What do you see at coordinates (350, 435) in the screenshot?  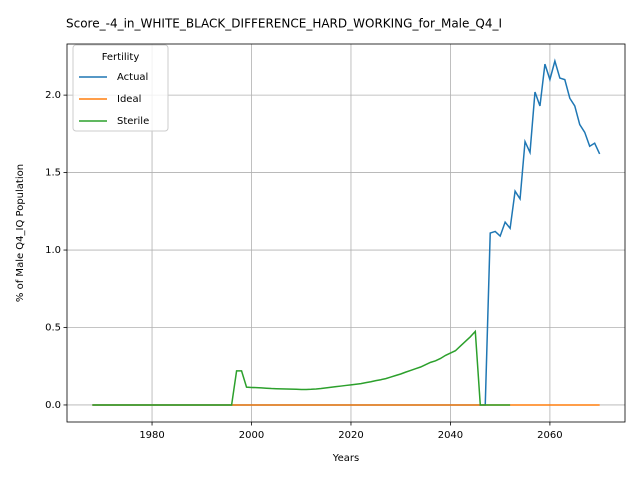 I see `x-tick-label: 2020` at bounding box center [350, 435].